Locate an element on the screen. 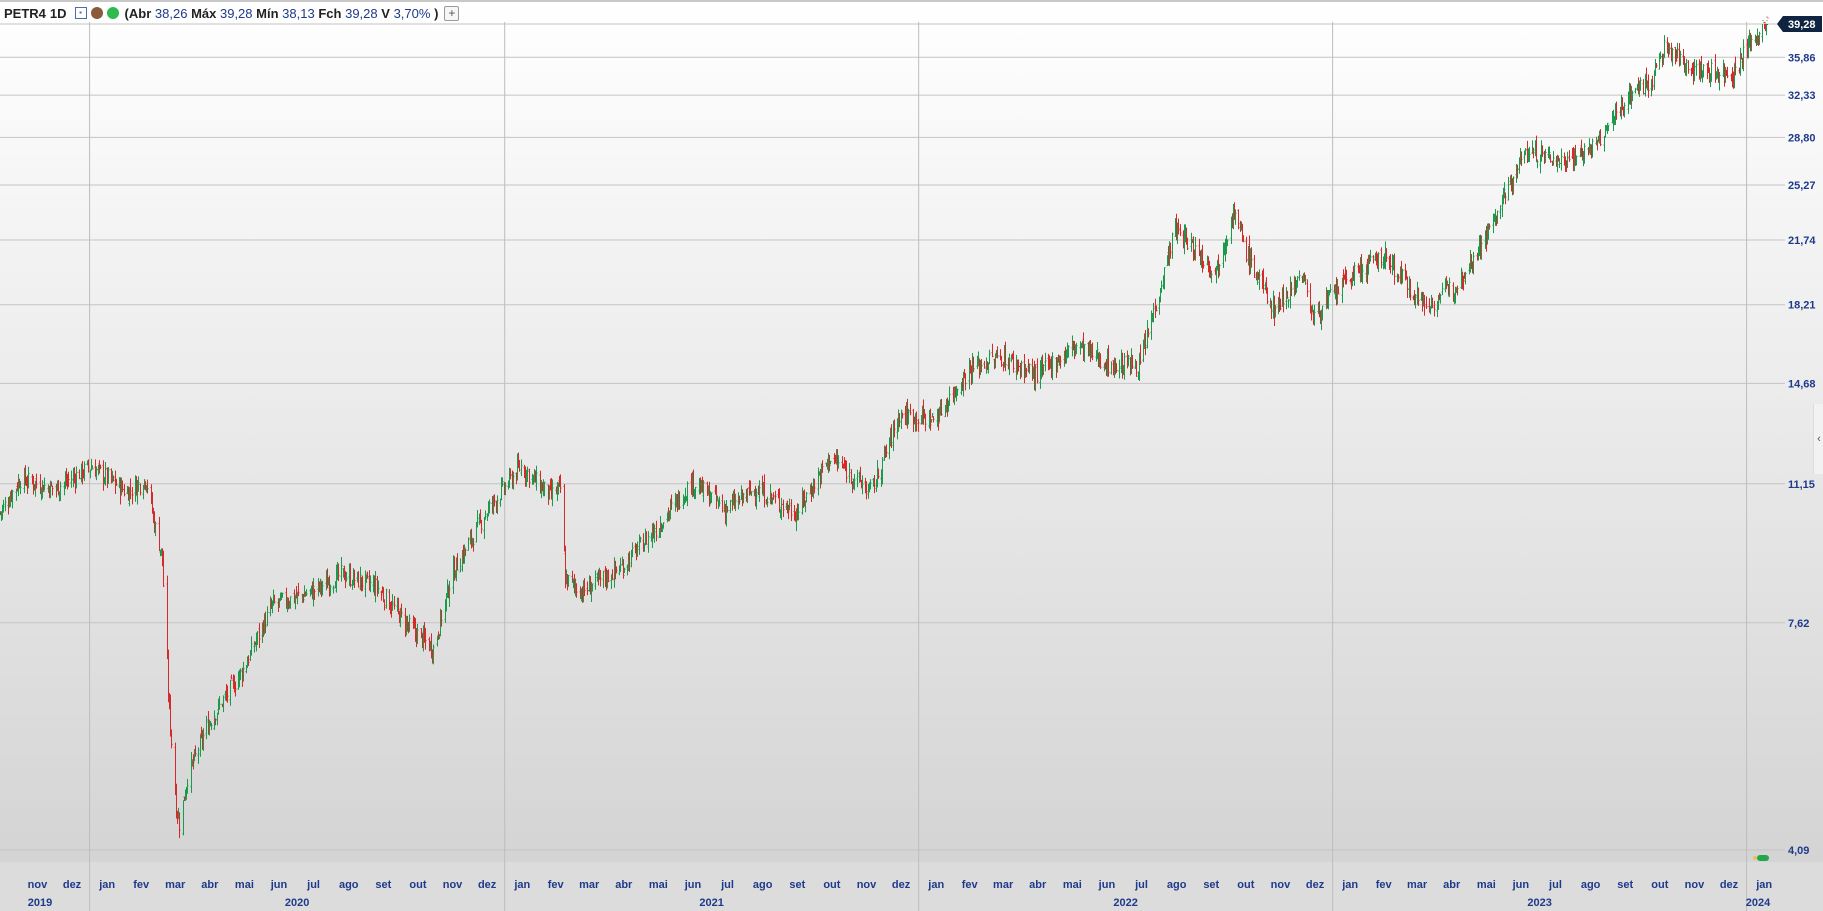 The height and width of the screenshot is (911, 1823). ohlc-open-paren: ( is located at coordinates (126, 13).